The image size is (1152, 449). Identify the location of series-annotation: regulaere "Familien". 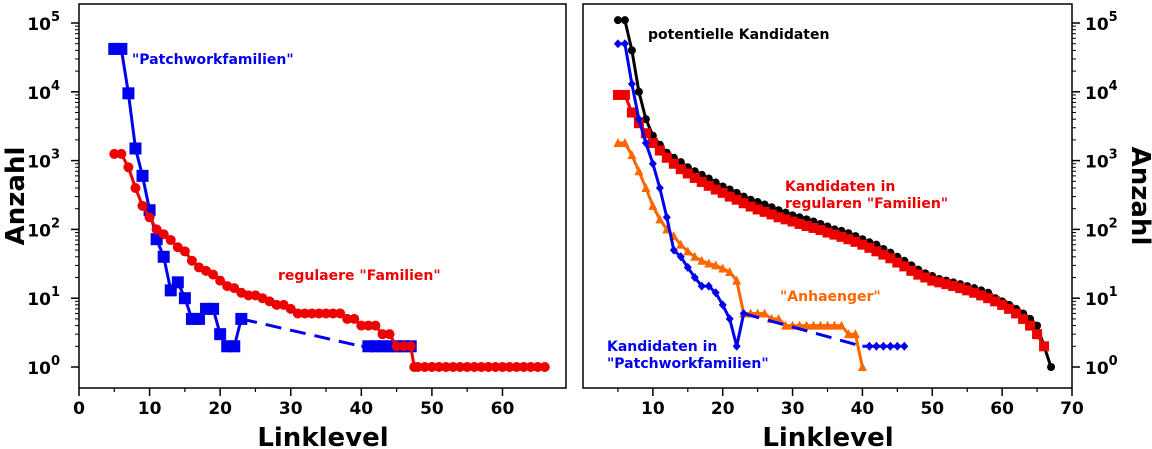
(359, 276).